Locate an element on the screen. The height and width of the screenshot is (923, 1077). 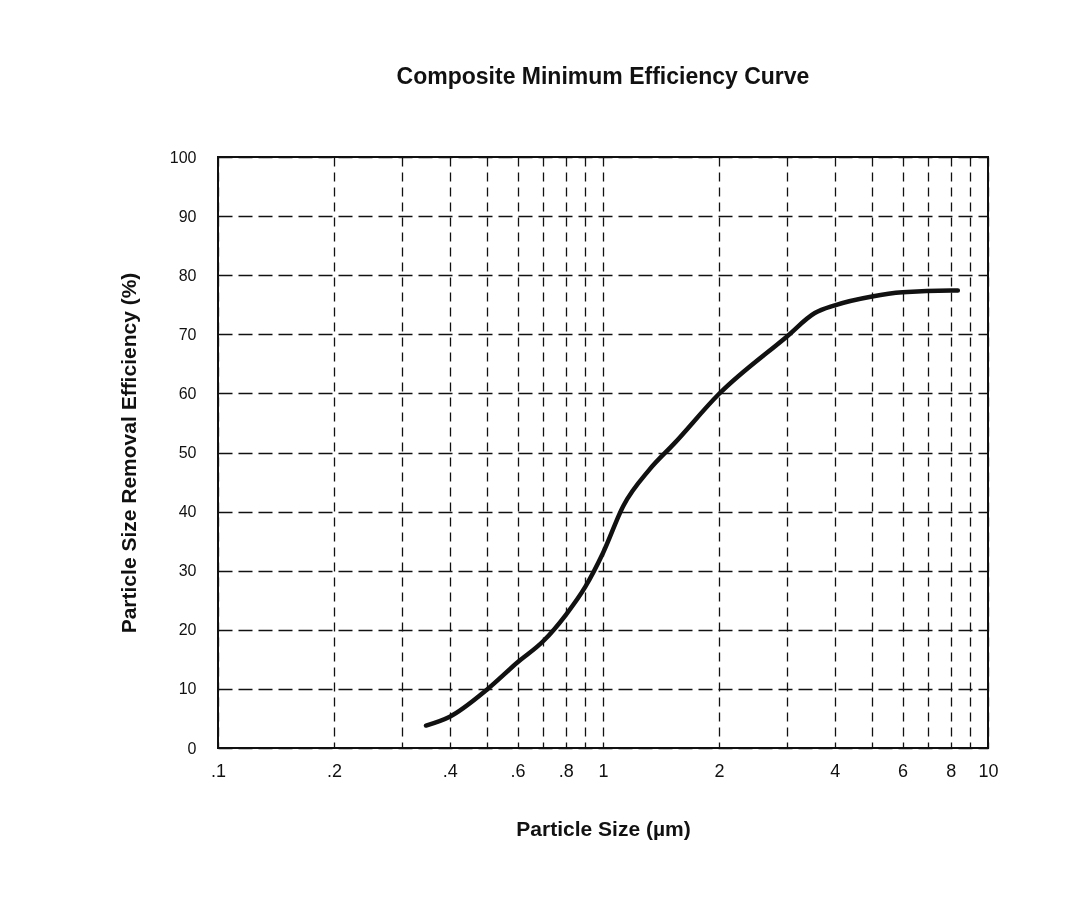
y-tick-label: 0 is located at coordinates (192, 748).